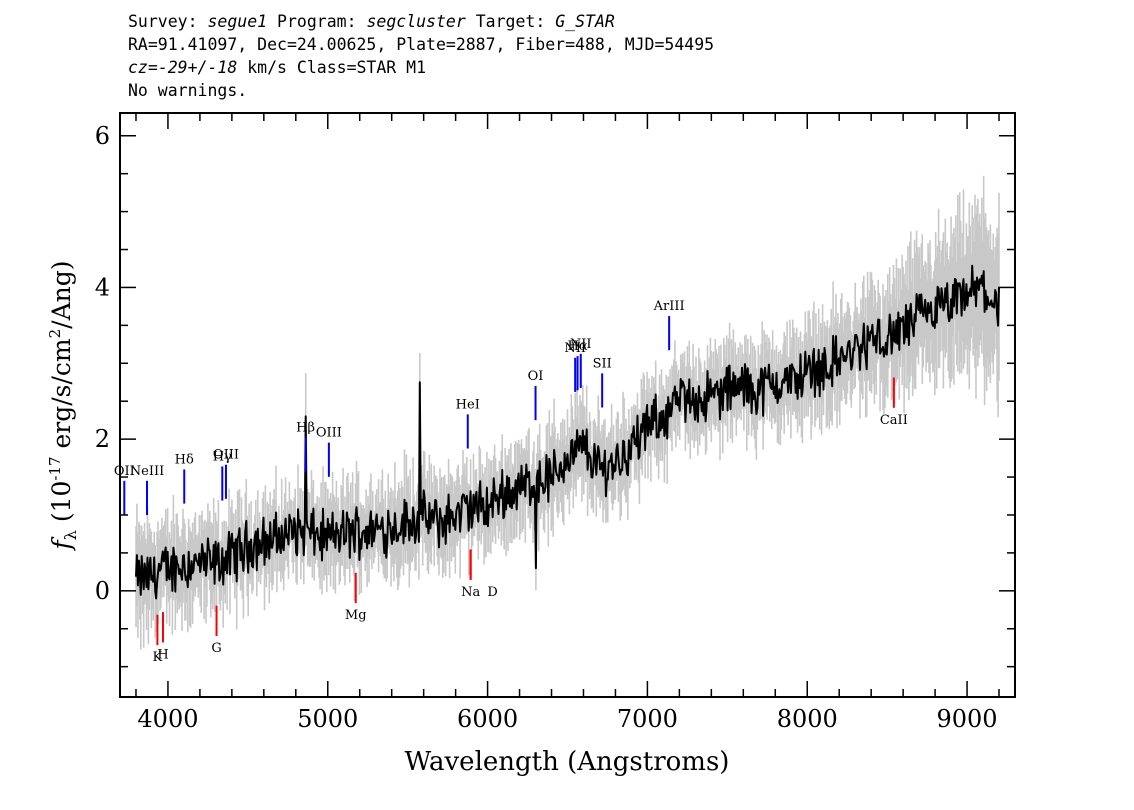 The image size is (1134, 810). Describe the element at coordinates (158, 657) in the screenshot. I see `absorption-line-label: K` at that location.